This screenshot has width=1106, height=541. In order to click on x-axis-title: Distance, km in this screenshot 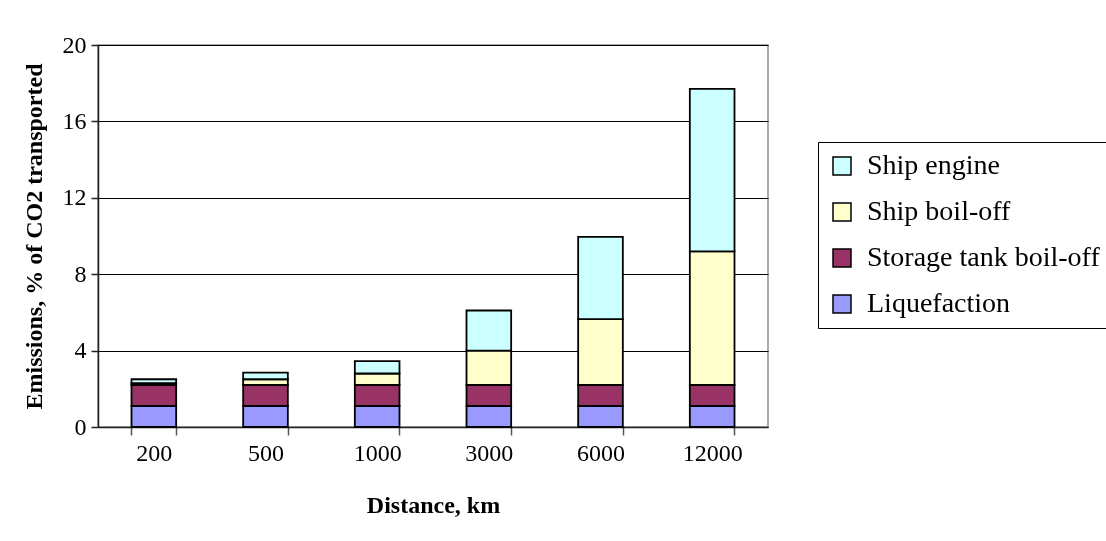, I will do `click(433, 504)`.